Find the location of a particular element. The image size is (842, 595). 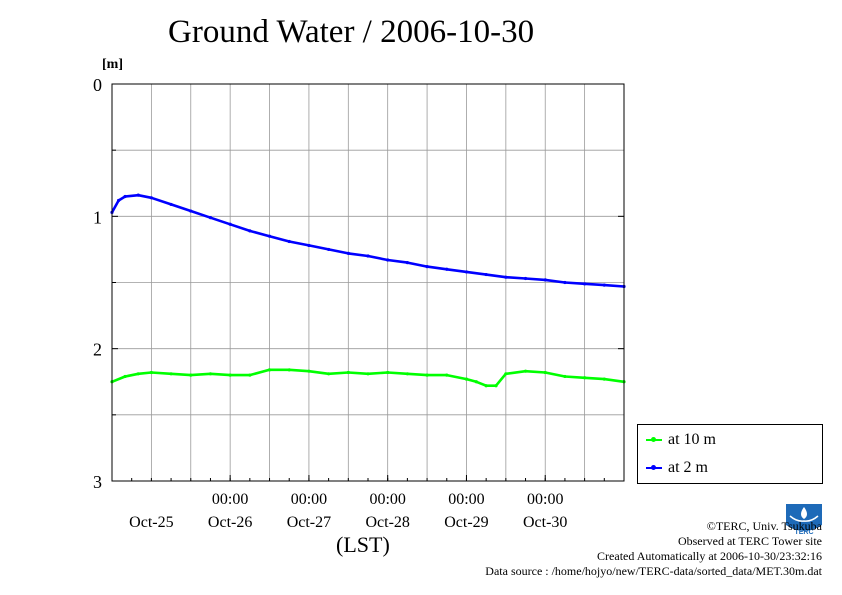

footer-copyright: ©TERC, Univ. Tsukuba is located at coordinates (764, 526).